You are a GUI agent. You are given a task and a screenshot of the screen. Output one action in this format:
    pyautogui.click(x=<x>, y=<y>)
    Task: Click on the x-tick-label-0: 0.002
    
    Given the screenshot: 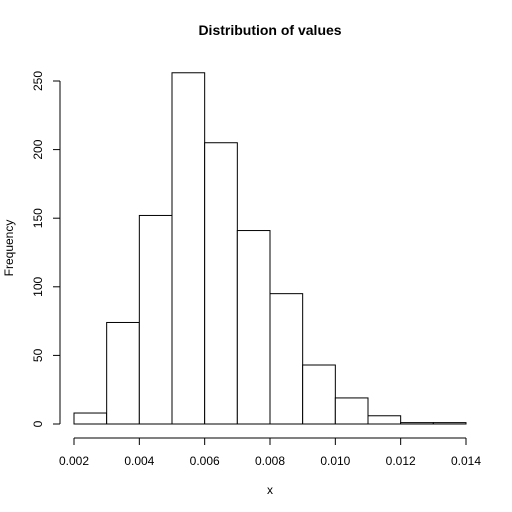 What is the action you would take?
    pyautogui.click(x=74, y=461)
    